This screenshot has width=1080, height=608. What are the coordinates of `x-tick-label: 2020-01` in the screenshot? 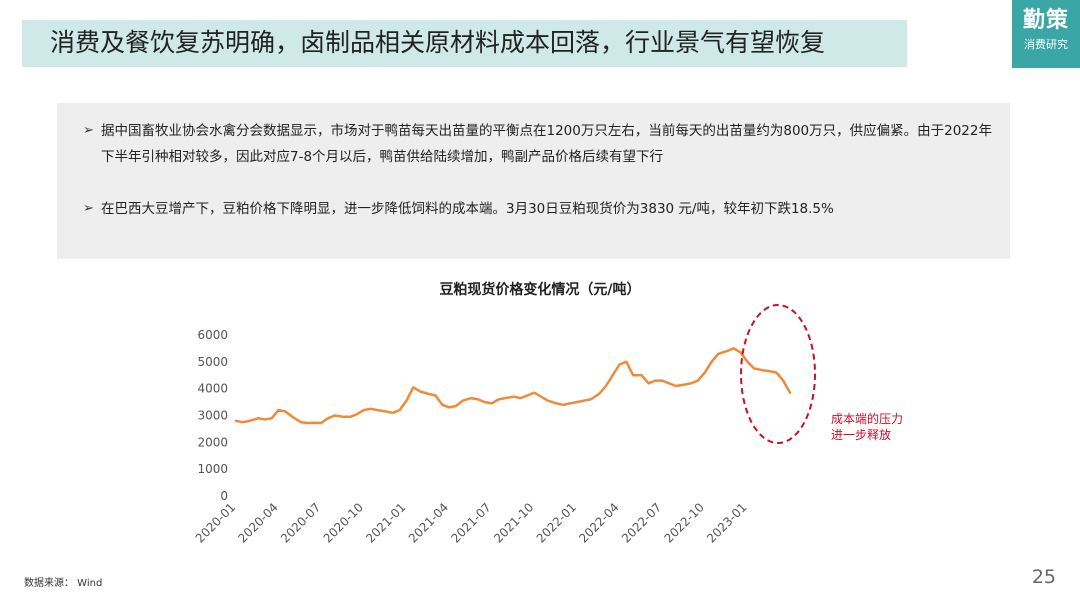 It's located at (215, 522).